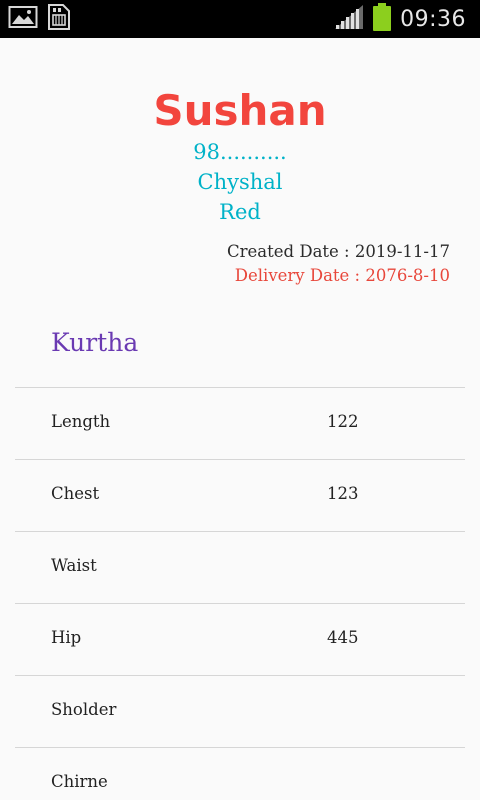 The image size is (480, 800). I want to click on battery-icon, so click(382, 19).